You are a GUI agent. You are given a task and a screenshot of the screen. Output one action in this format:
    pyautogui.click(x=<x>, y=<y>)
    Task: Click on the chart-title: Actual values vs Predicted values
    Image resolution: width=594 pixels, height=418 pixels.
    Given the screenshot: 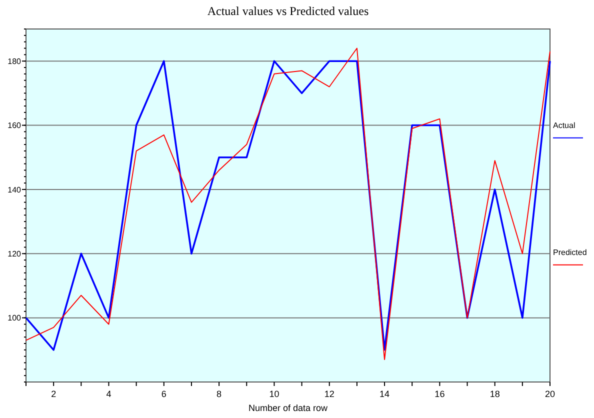 What is the action you would take?
    pyautogui.click(x=288, y=11)
    